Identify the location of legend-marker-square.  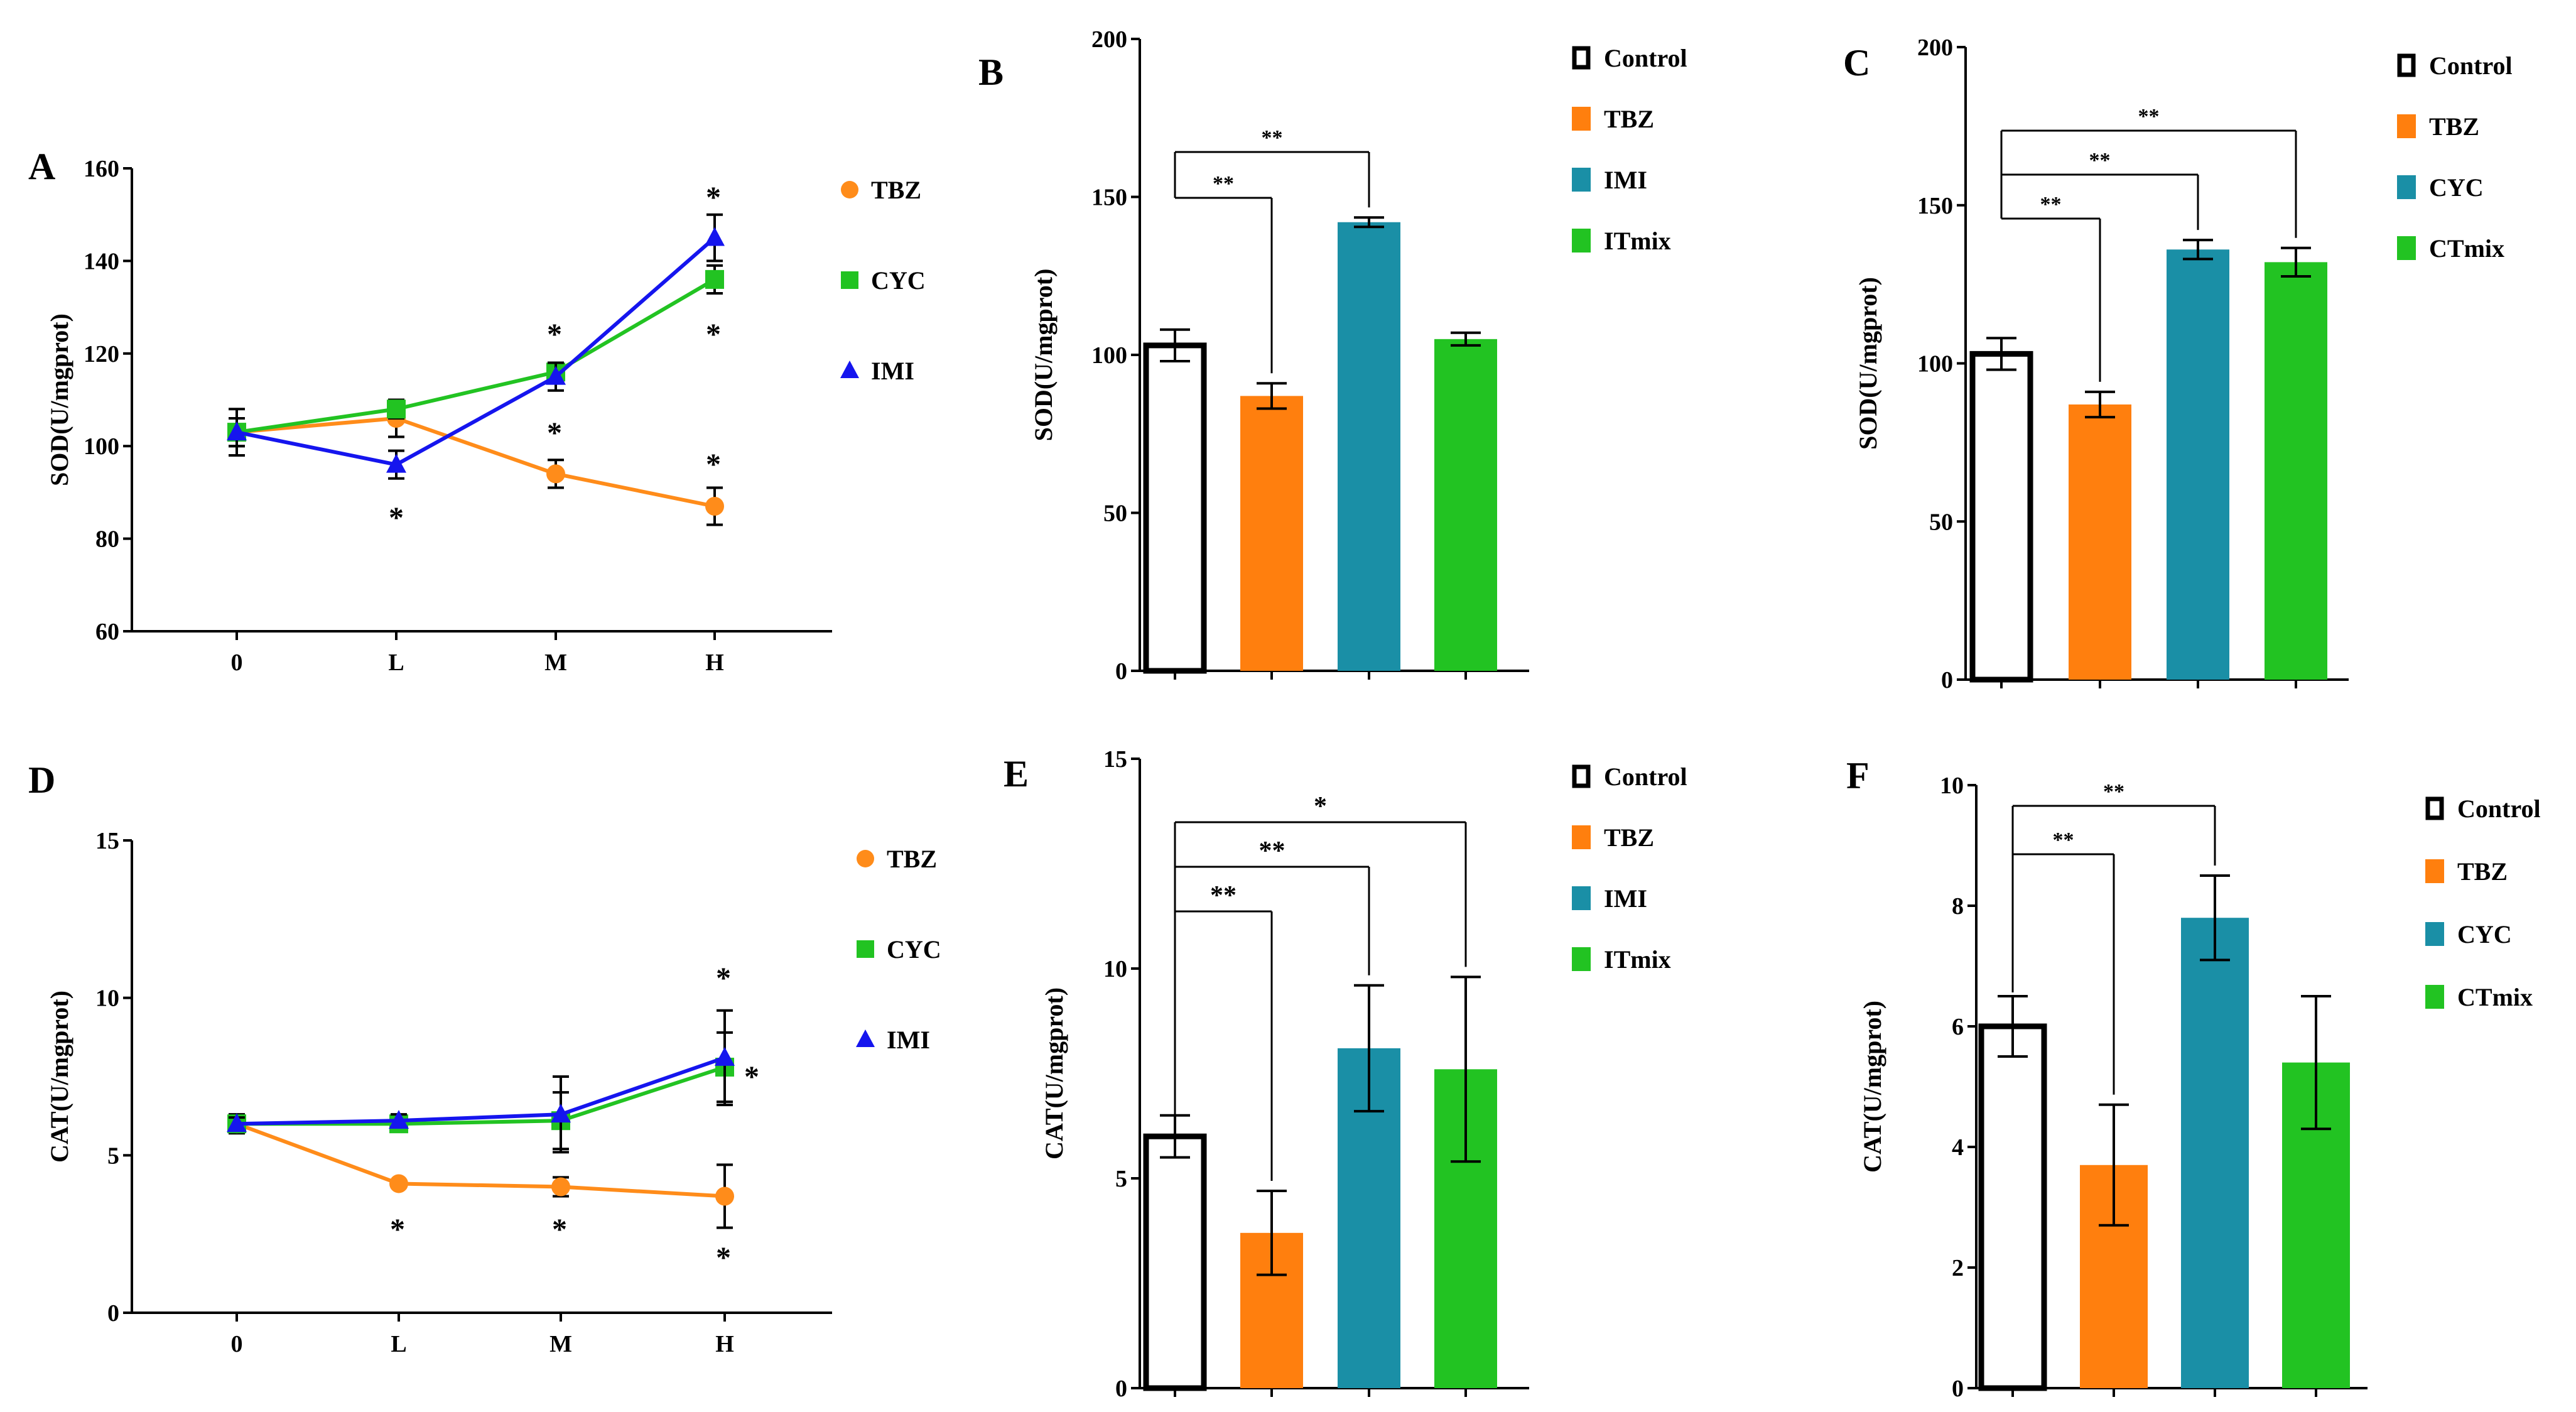
(849, 280).